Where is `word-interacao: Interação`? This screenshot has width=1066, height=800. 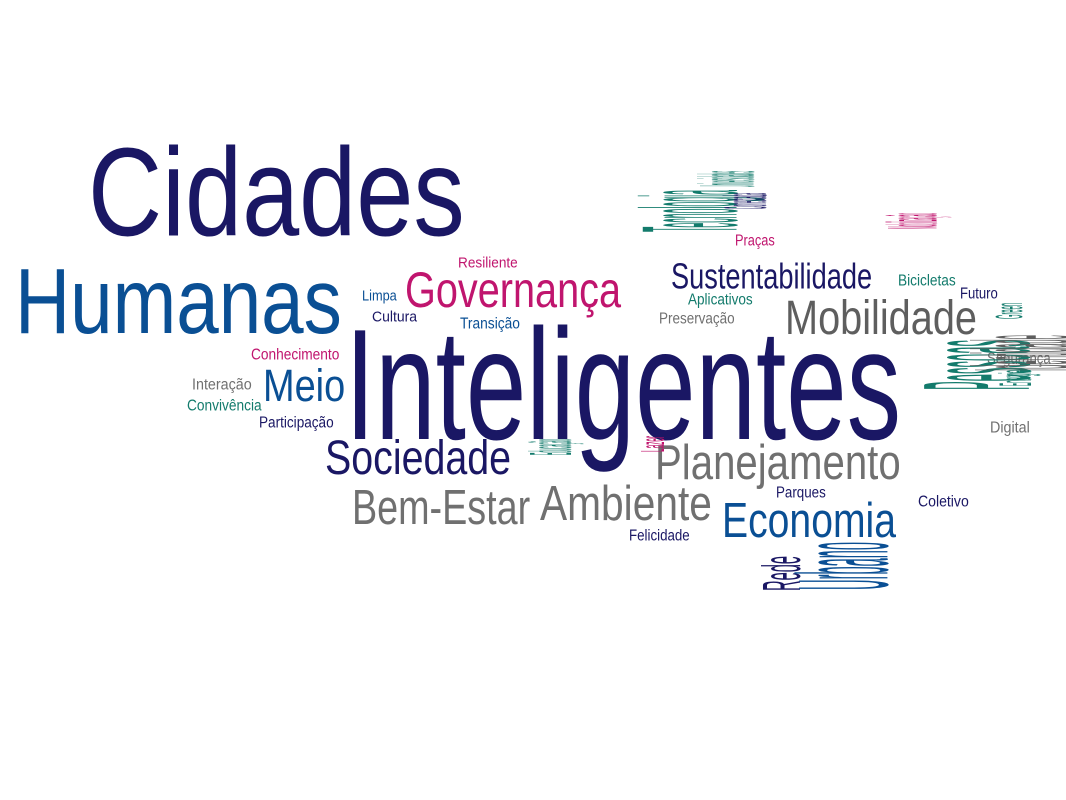 word-interacao: Interação is located at coordinates (222, 384).